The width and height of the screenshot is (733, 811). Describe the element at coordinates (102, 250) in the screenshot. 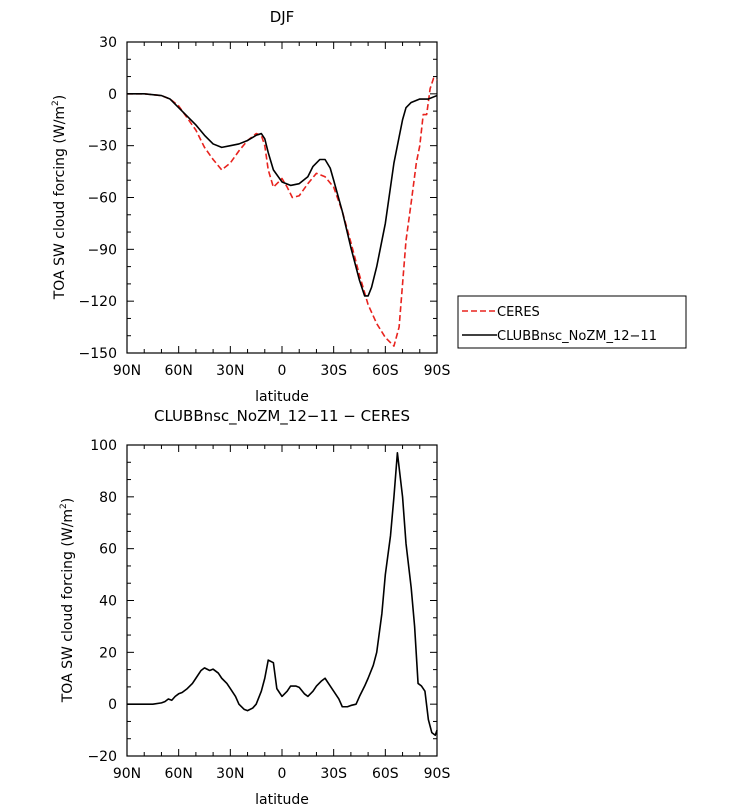

I see `y-tick-label: −90` at that location.